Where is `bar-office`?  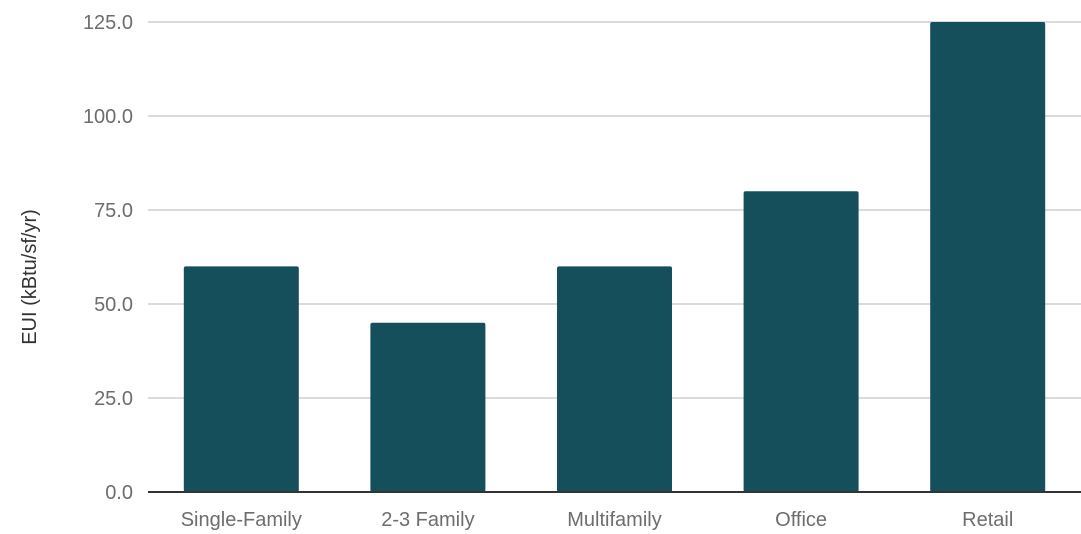
bar-office is located at coordinates (801, 341).